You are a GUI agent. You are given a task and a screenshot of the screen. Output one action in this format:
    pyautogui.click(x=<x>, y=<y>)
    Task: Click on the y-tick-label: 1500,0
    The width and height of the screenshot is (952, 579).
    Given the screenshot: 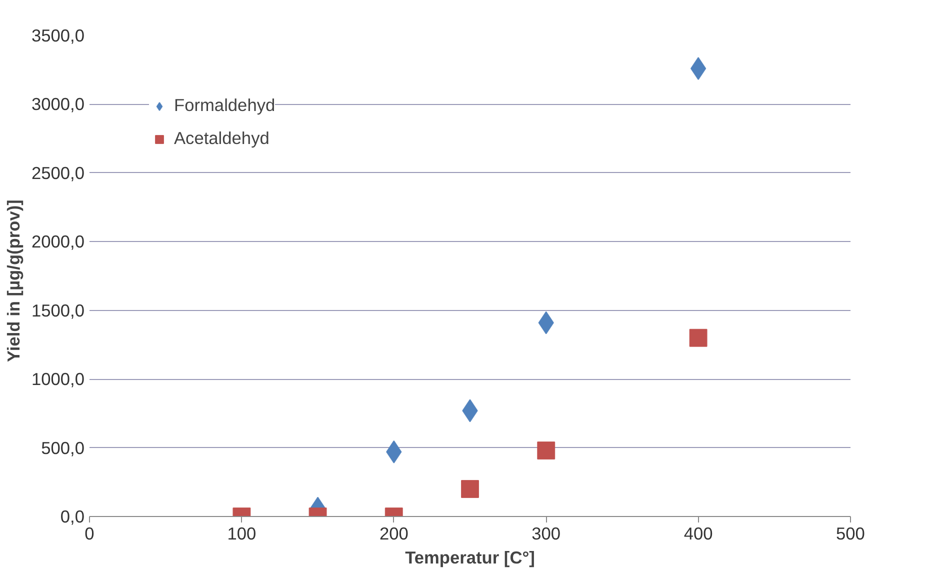 What is the action you would take?
    pyautogui.click(x=58, y=310)
    